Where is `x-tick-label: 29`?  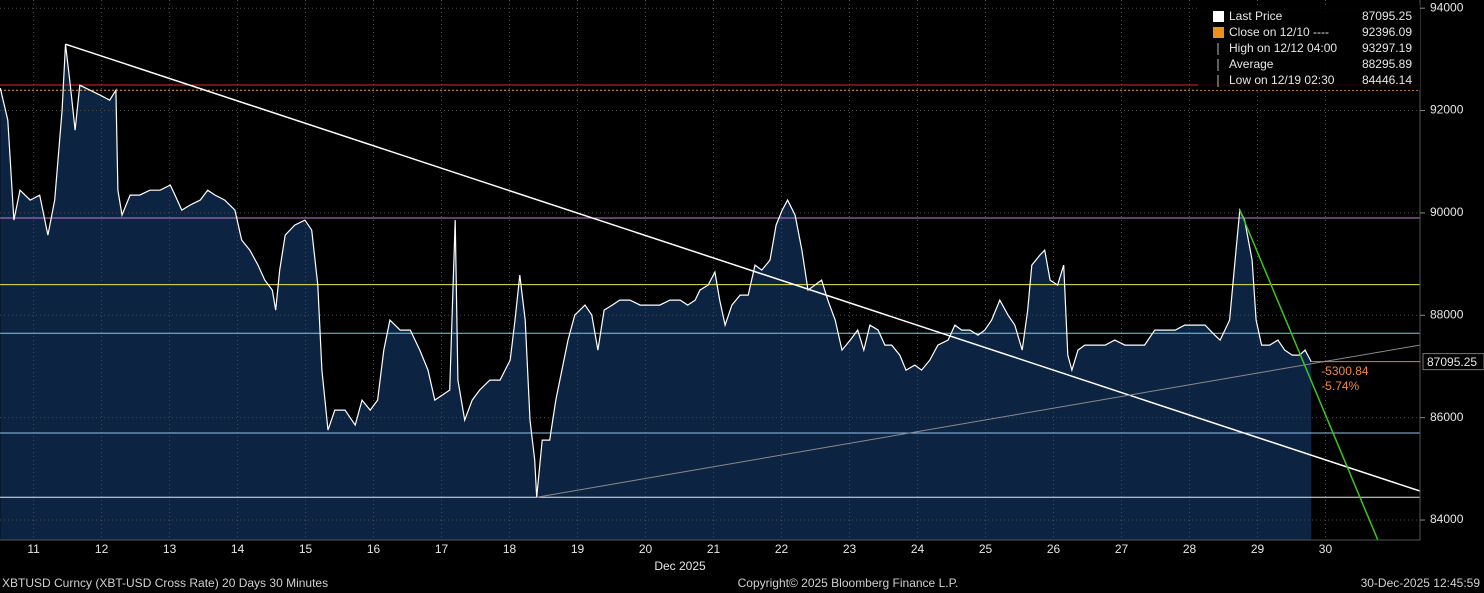
x-tick-label: 29 is located at coordinates (1258, 549).